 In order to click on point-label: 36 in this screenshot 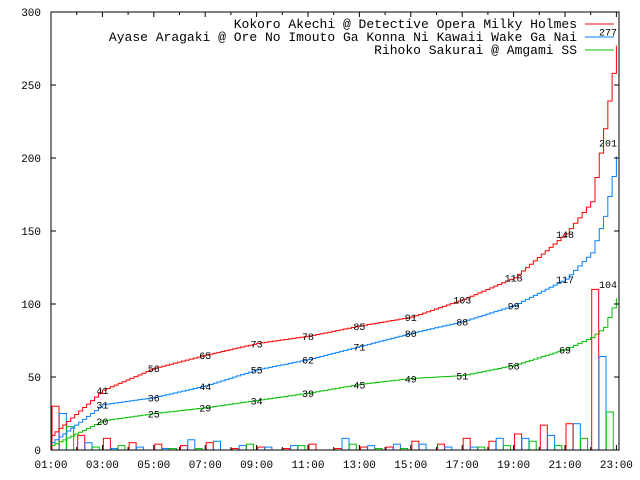, I will do `click(154, 399)`.